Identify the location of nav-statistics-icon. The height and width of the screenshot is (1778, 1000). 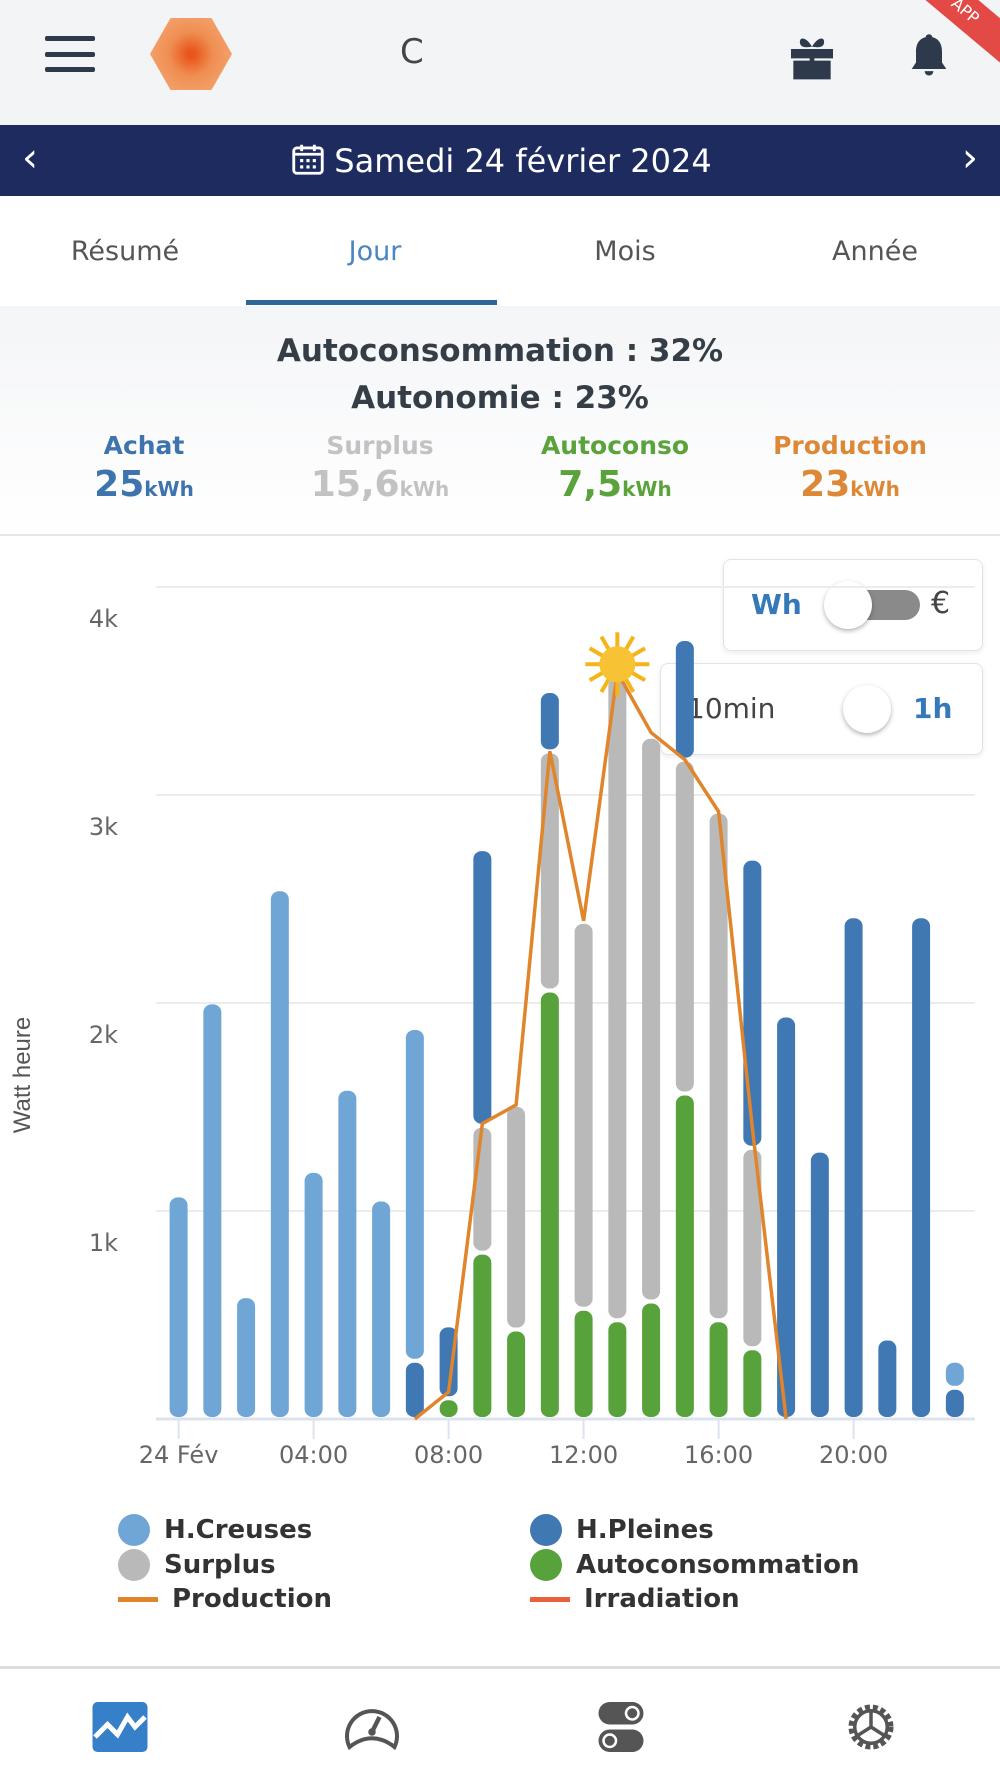
(120, 1727).